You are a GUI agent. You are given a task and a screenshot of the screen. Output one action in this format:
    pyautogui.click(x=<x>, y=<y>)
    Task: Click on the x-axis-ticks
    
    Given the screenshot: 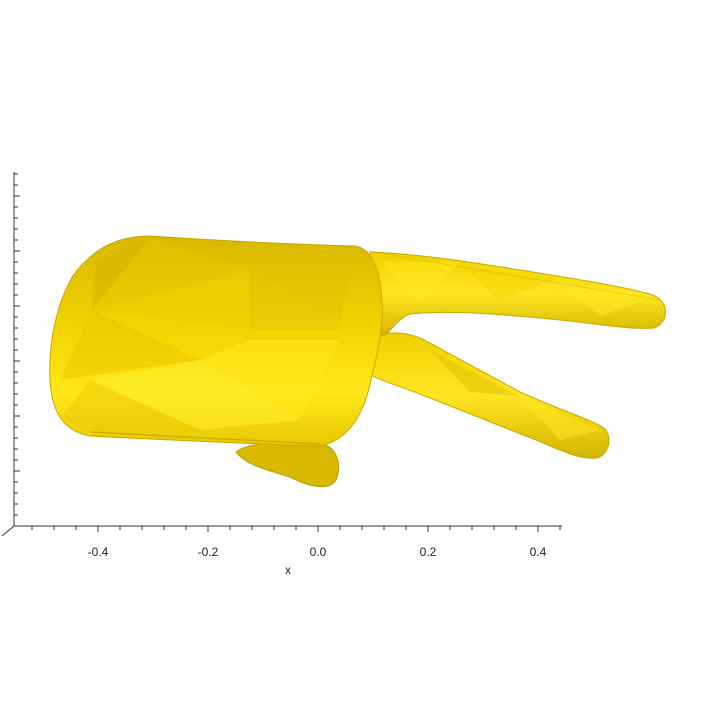 What is the action you would take?
    pyautogui.click(x=296, y=529)
    